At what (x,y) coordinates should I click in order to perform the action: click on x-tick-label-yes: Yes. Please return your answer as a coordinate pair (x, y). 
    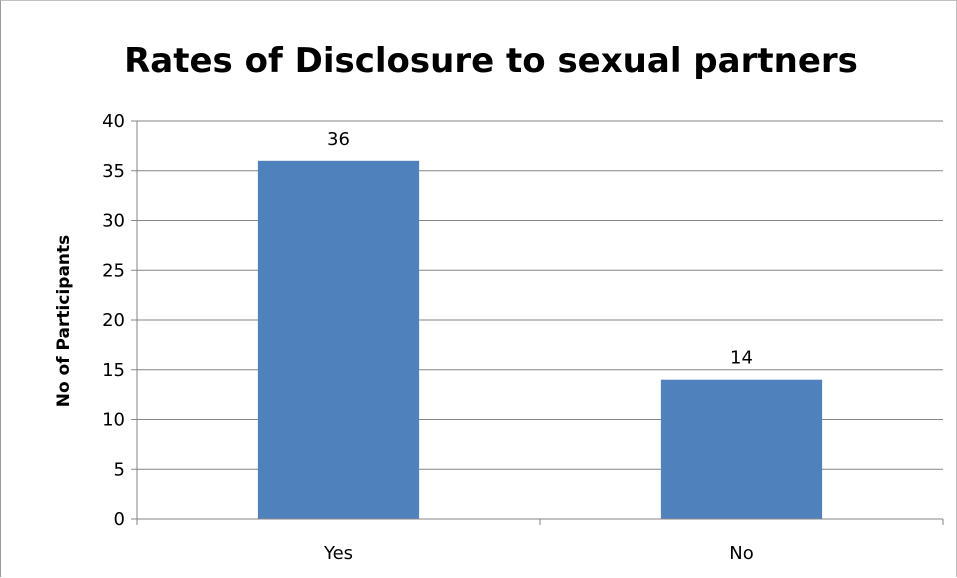
    Looking at the image, I should click on (338, 553).